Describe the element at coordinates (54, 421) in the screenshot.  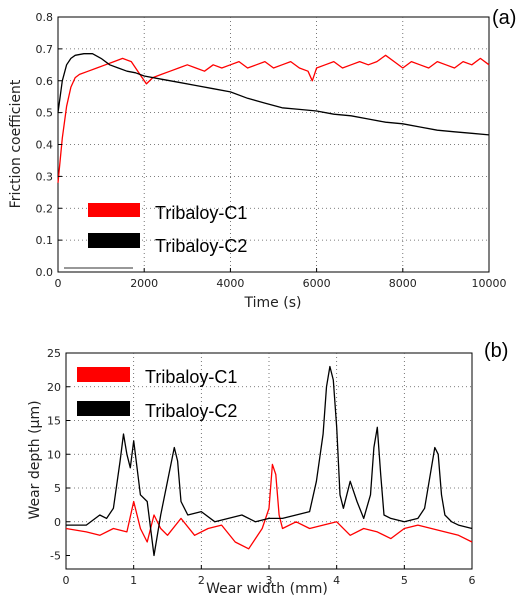
I see `b-y-tick-label: 15` at that location.